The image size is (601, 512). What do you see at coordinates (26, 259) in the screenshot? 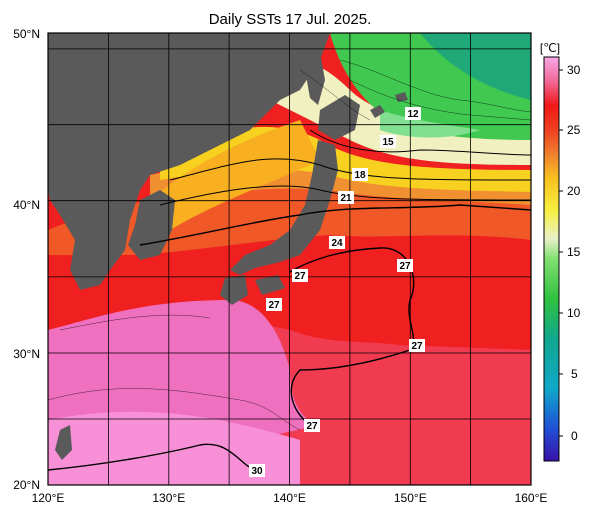
I see `y-axis-ticks: 50°N 40°N 30°N 20°N` at bounding box center [26, 259].